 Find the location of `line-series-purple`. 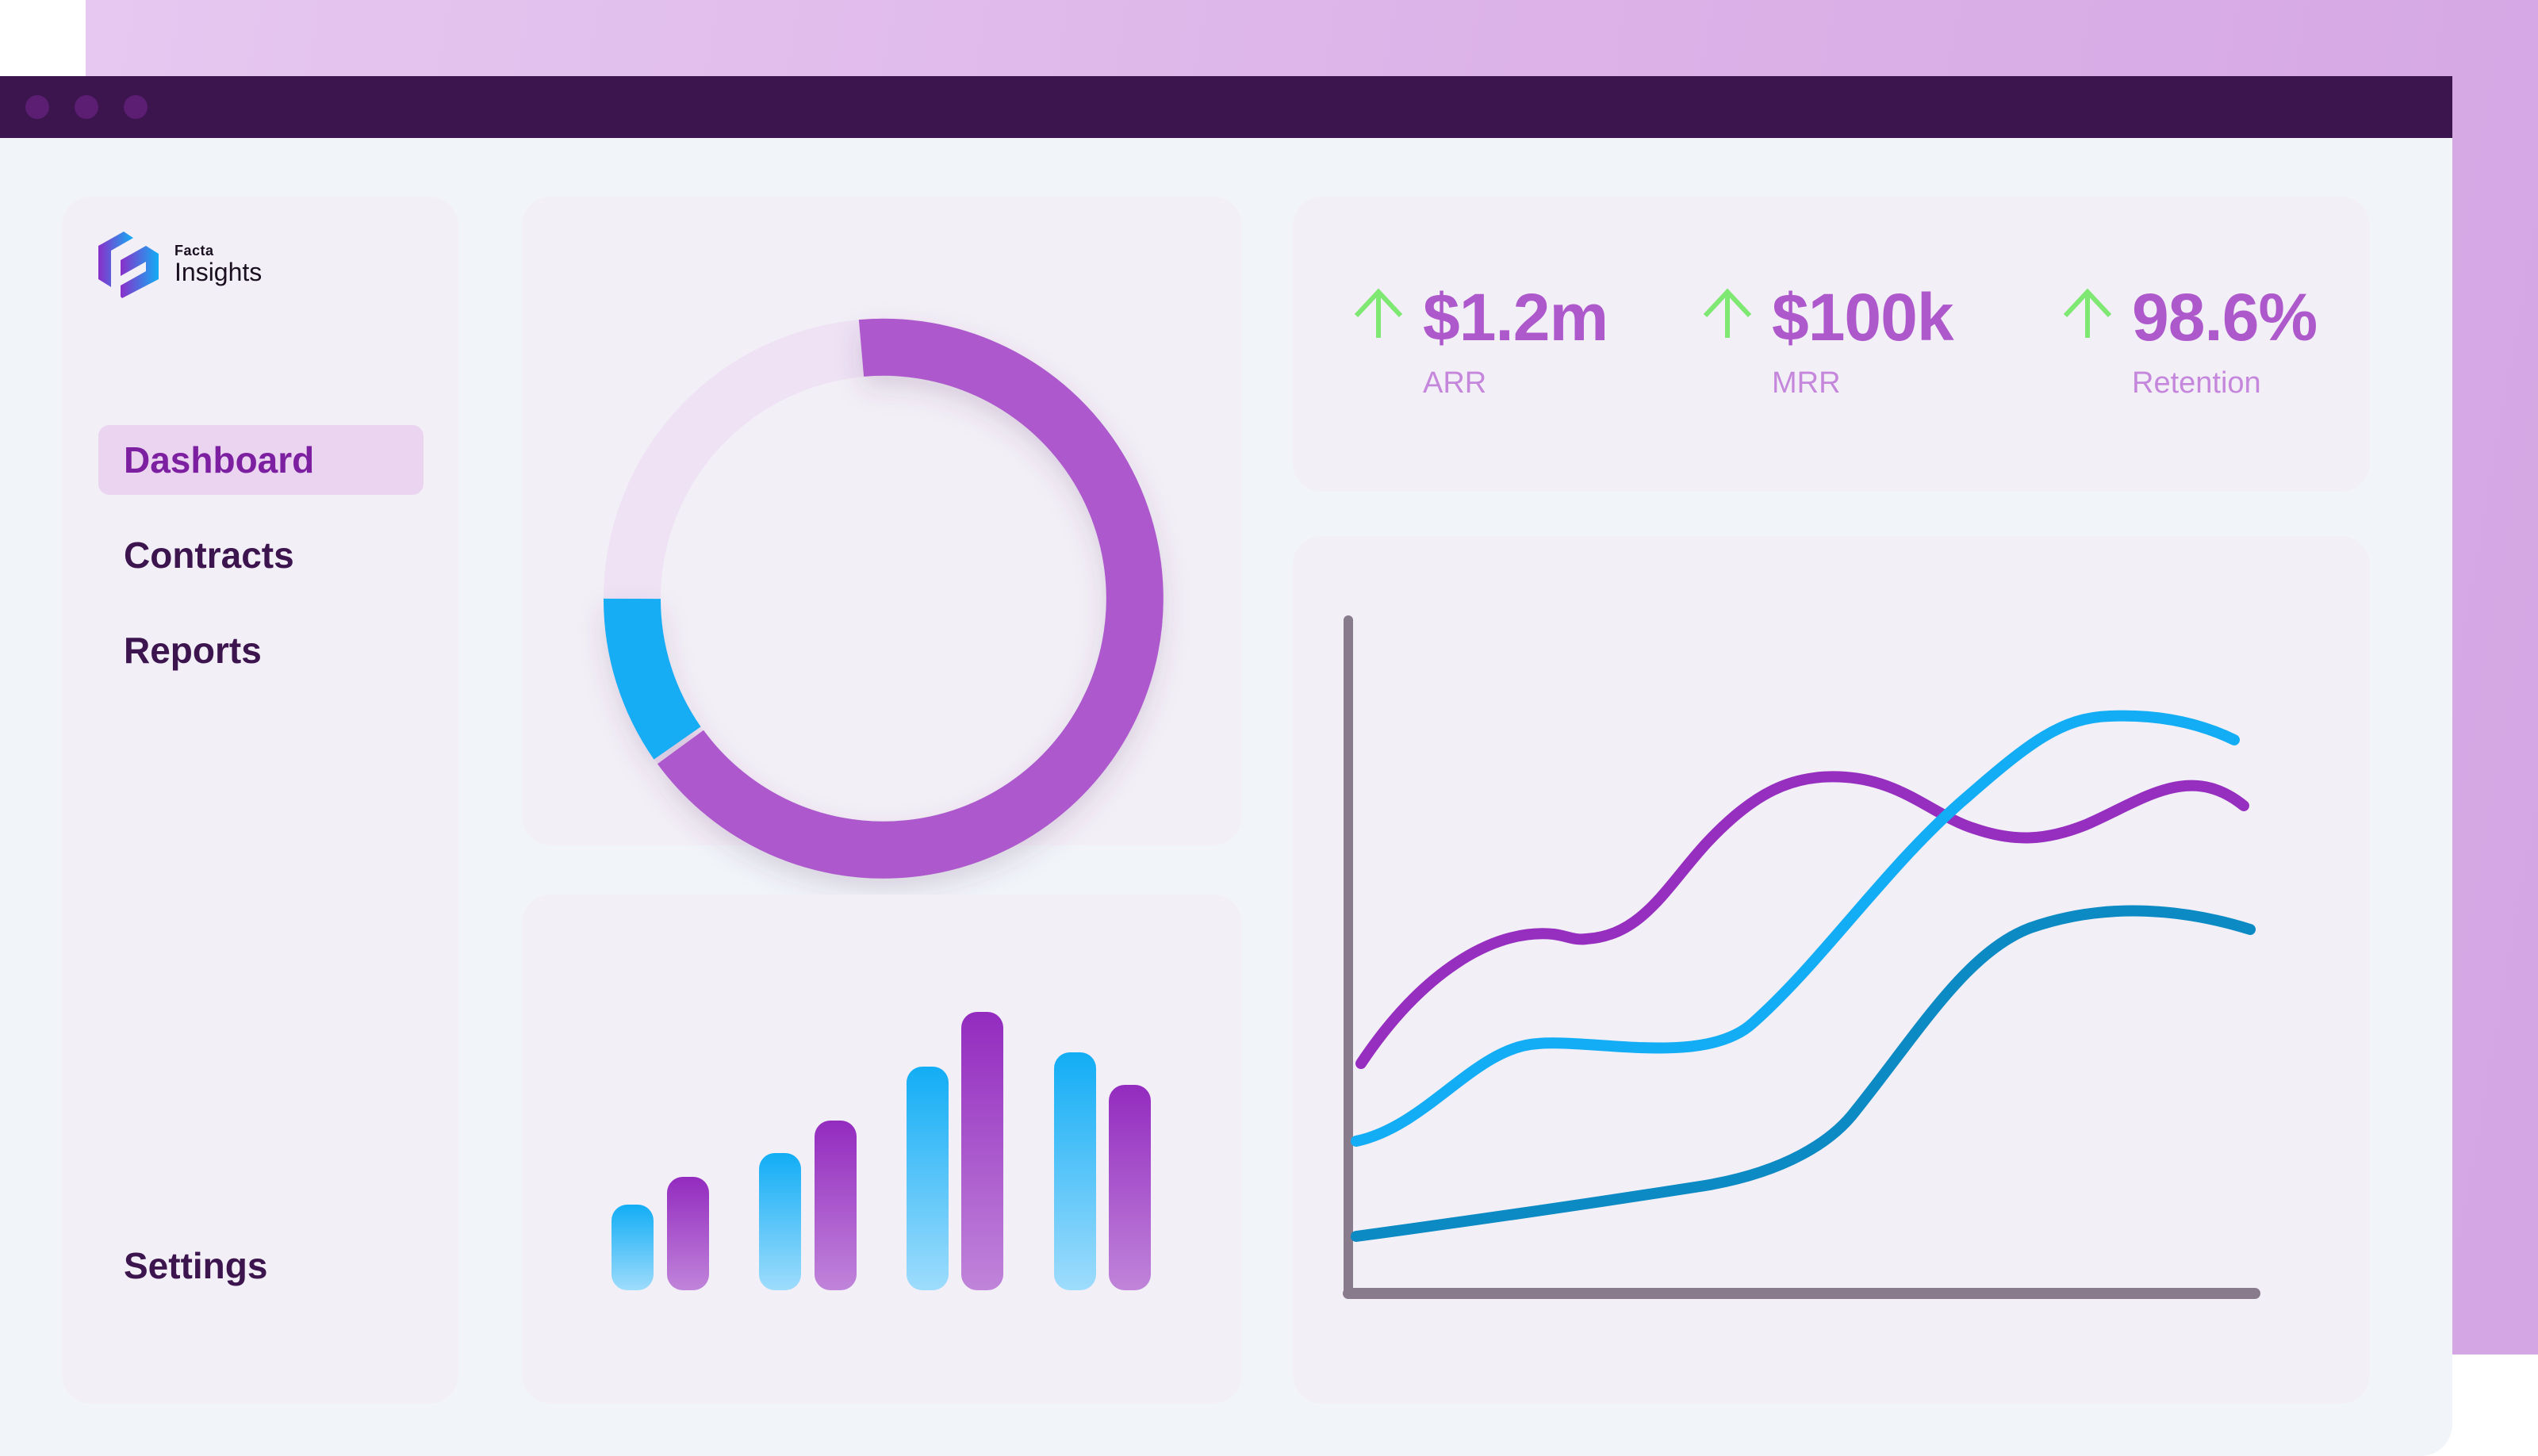

line-series-purple is located at coordinates (1802, 920).